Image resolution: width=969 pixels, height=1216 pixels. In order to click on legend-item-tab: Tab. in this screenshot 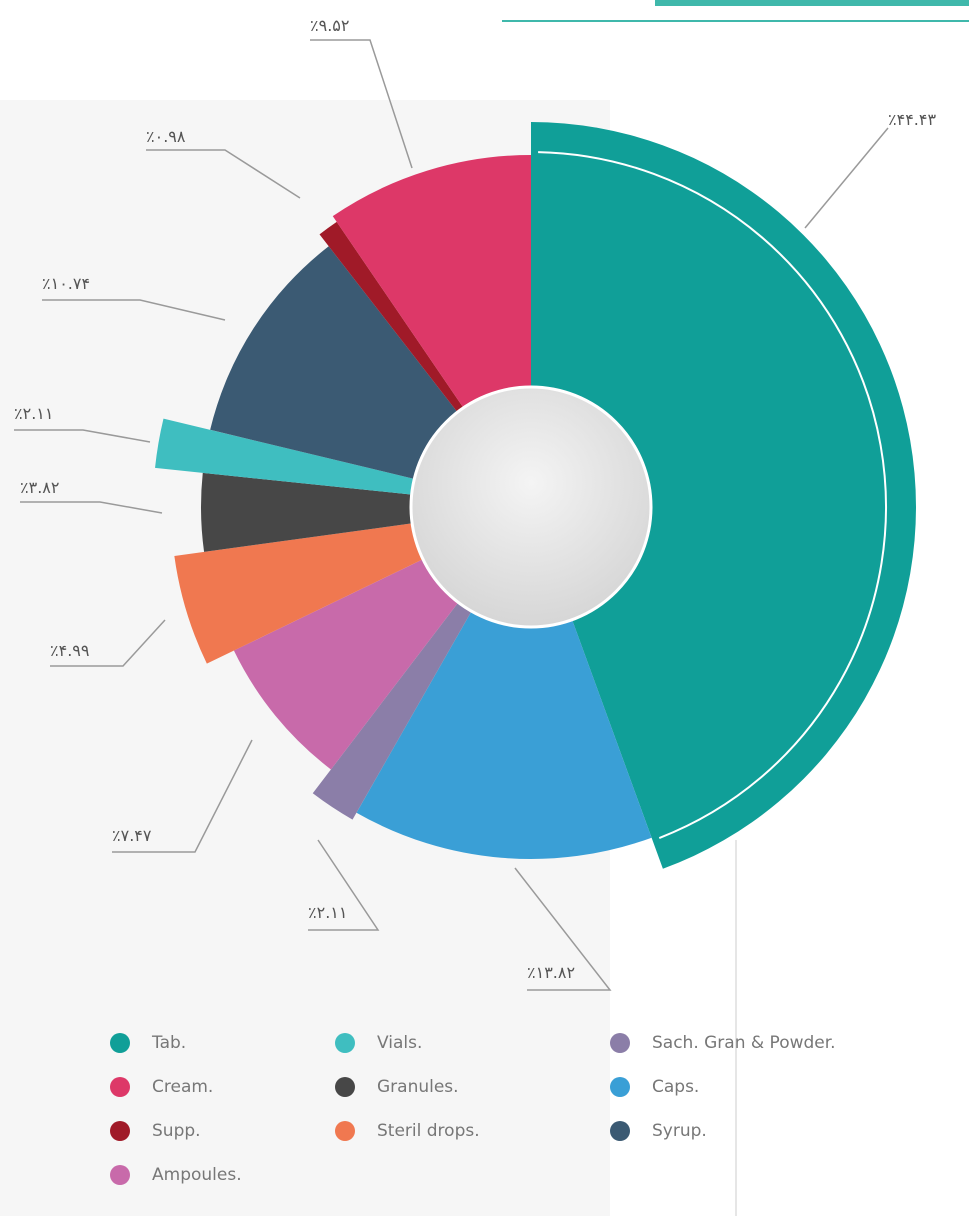, I will do `click(148, 1043)`.